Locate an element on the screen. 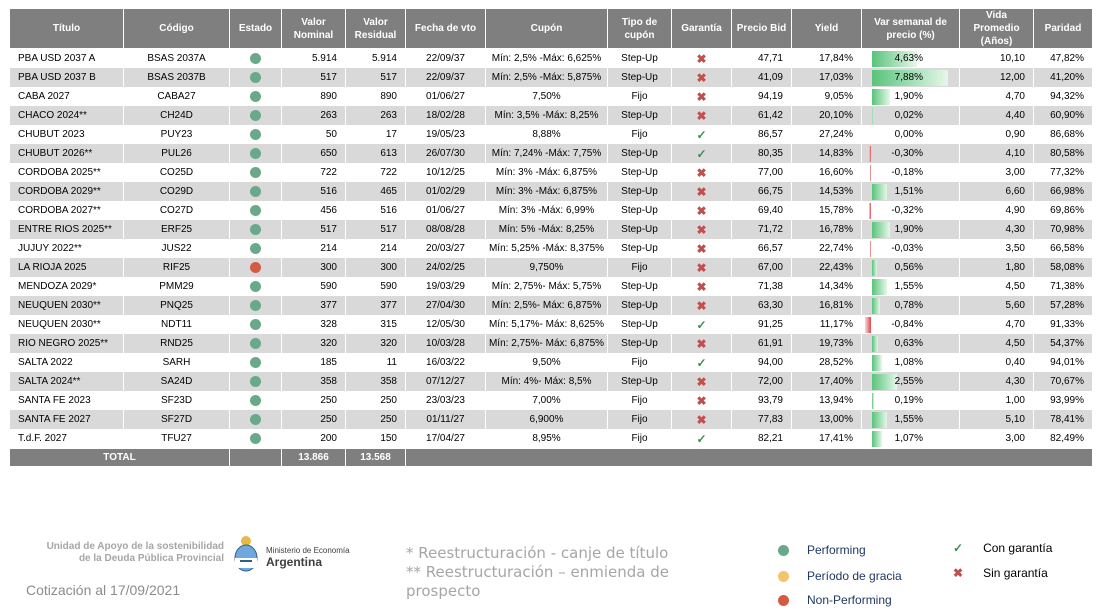  cell-var-semanal: 0,78% is located at coordinates (910, 305).